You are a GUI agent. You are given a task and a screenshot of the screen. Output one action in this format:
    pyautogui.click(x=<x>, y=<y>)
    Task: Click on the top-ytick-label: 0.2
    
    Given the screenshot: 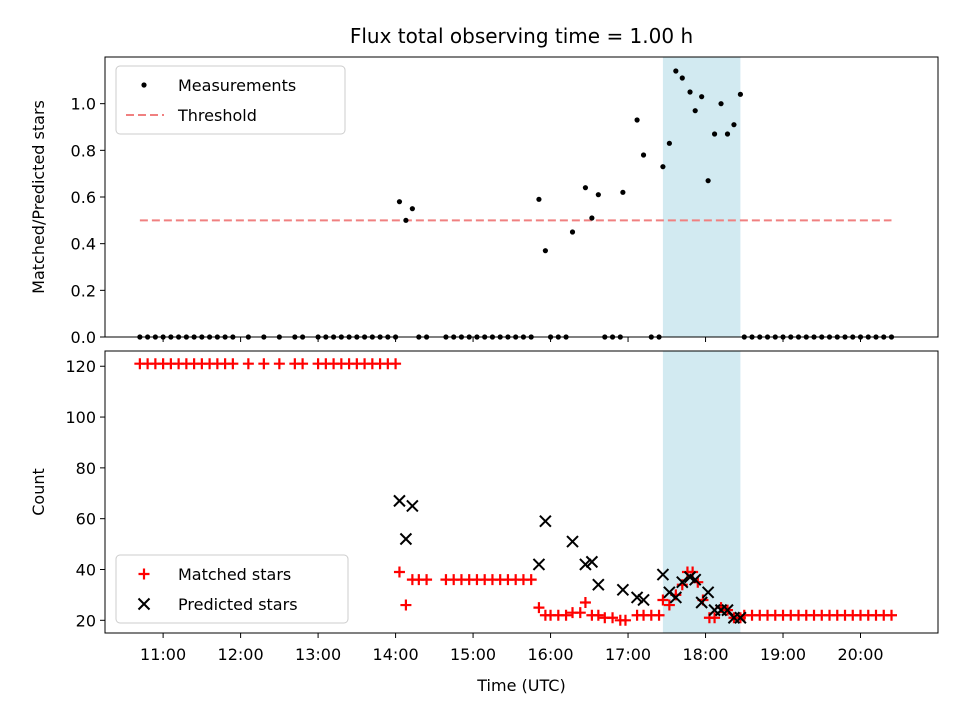 What is the action you would take?
    pyautogui.click(x=83, y=290)
    